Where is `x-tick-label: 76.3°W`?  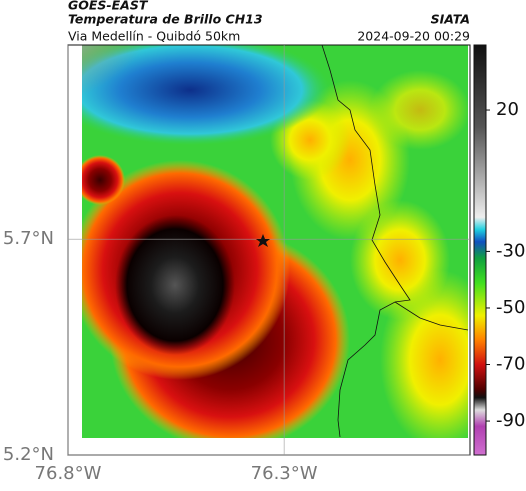
x-tick-label: 76.3°W is located at coordinates (284, 473).